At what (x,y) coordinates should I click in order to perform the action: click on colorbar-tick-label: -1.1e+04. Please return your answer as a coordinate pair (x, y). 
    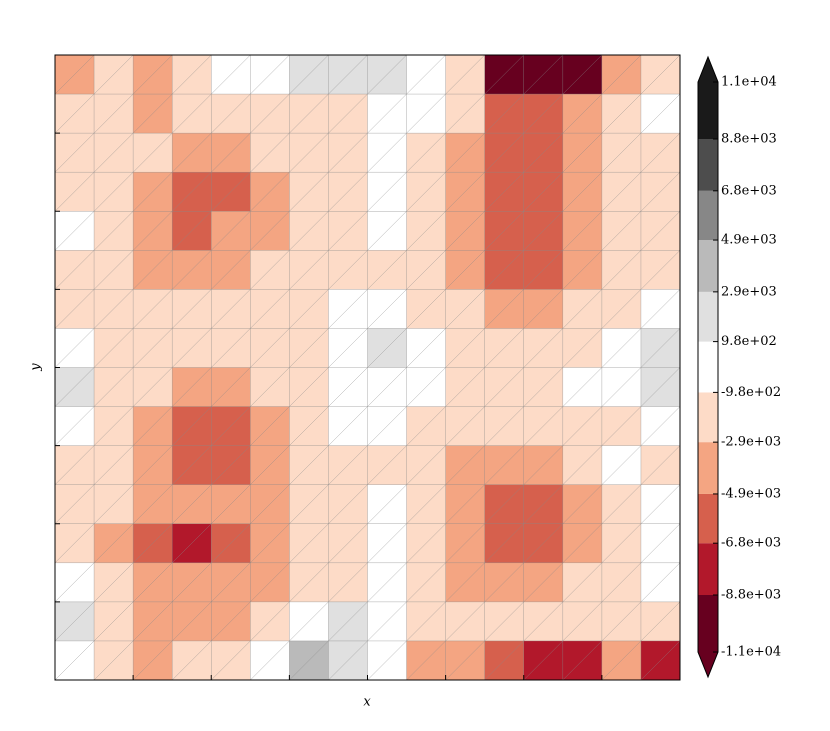
    Looking at the image, I should click on (751, 652).